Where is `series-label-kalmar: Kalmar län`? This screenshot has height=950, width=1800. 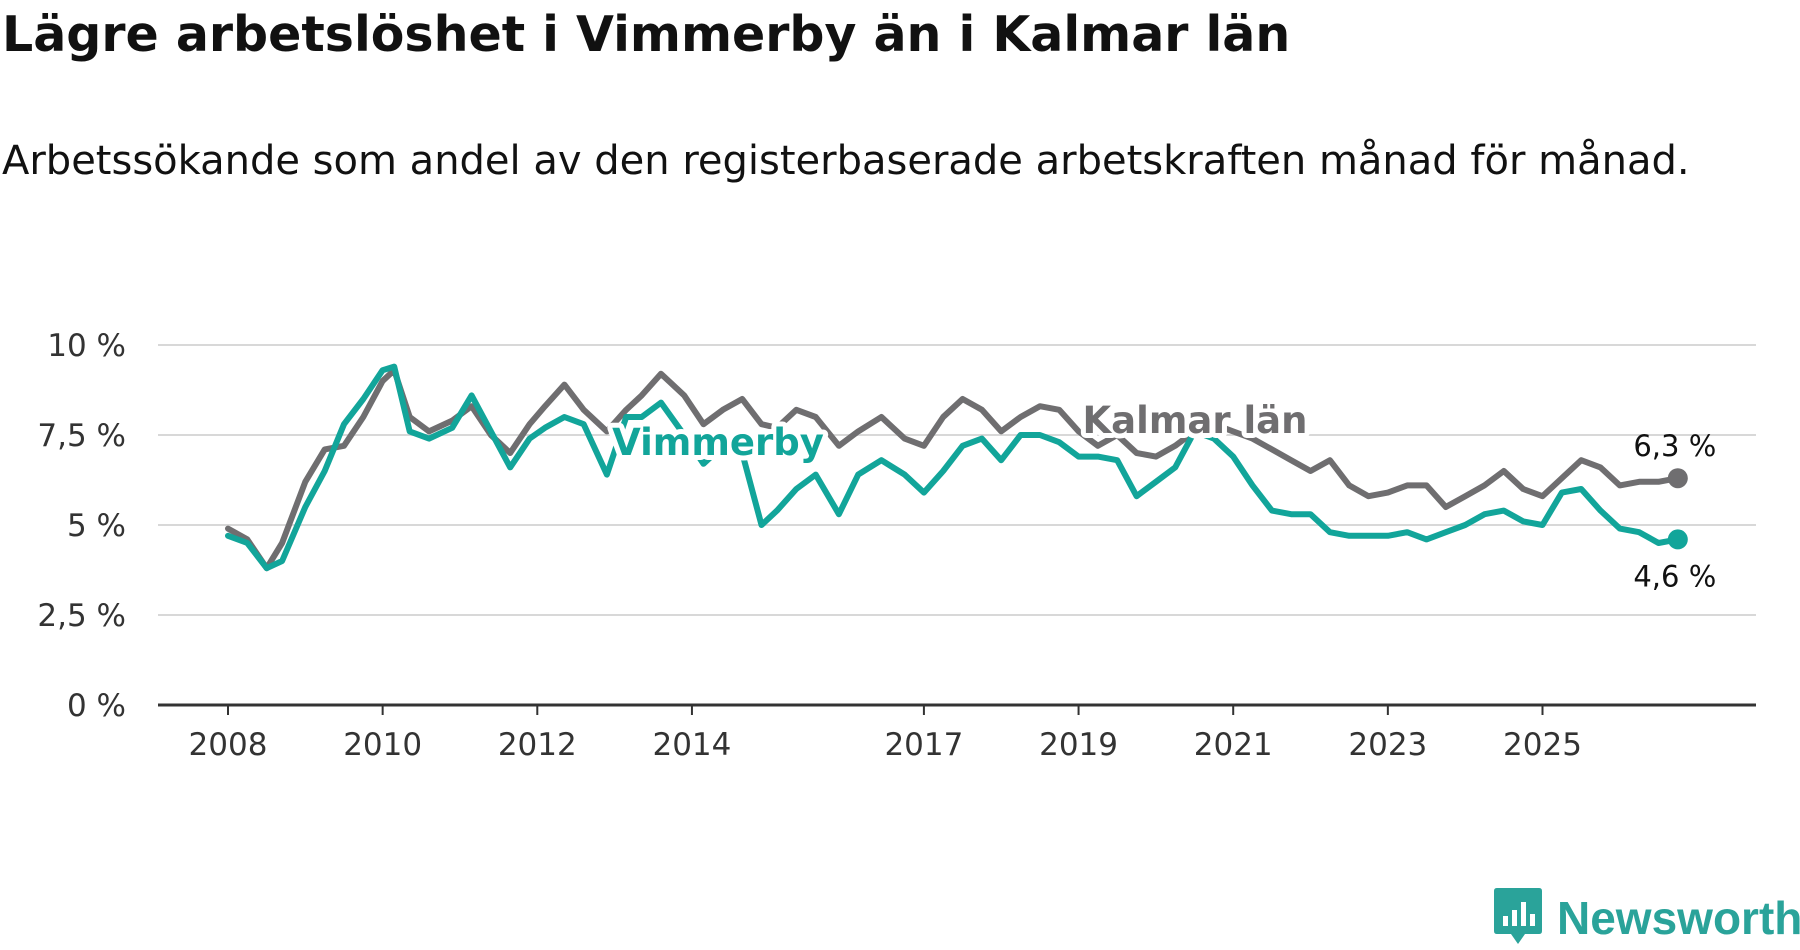 series-label-kalmar: Kalmar län is located at coordinates (1195, 420).